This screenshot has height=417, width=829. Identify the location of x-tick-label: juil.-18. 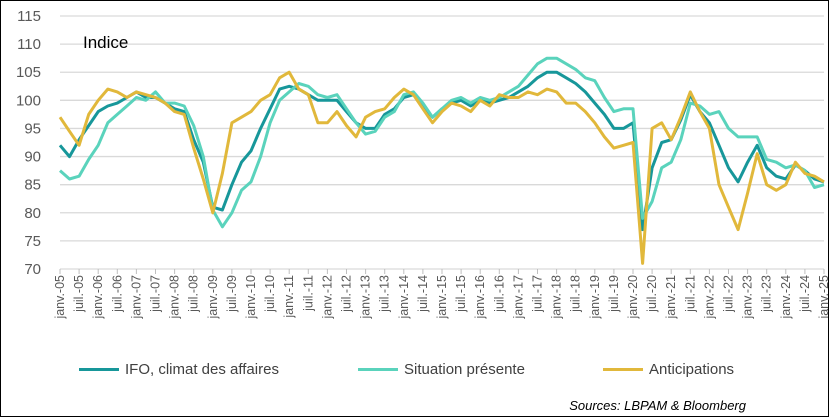
(576, 294).